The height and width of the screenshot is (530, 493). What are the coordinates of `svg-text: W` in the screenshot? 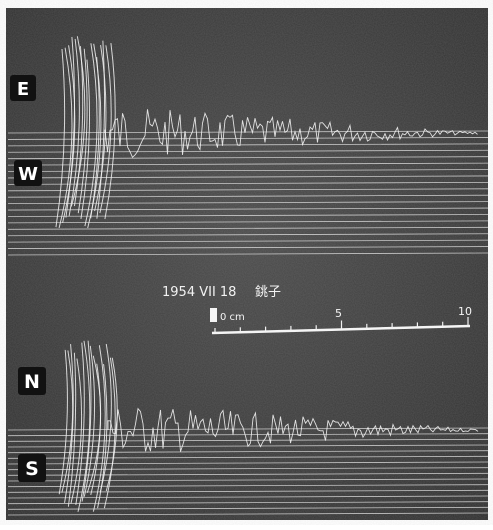 It's located at (28, 174).